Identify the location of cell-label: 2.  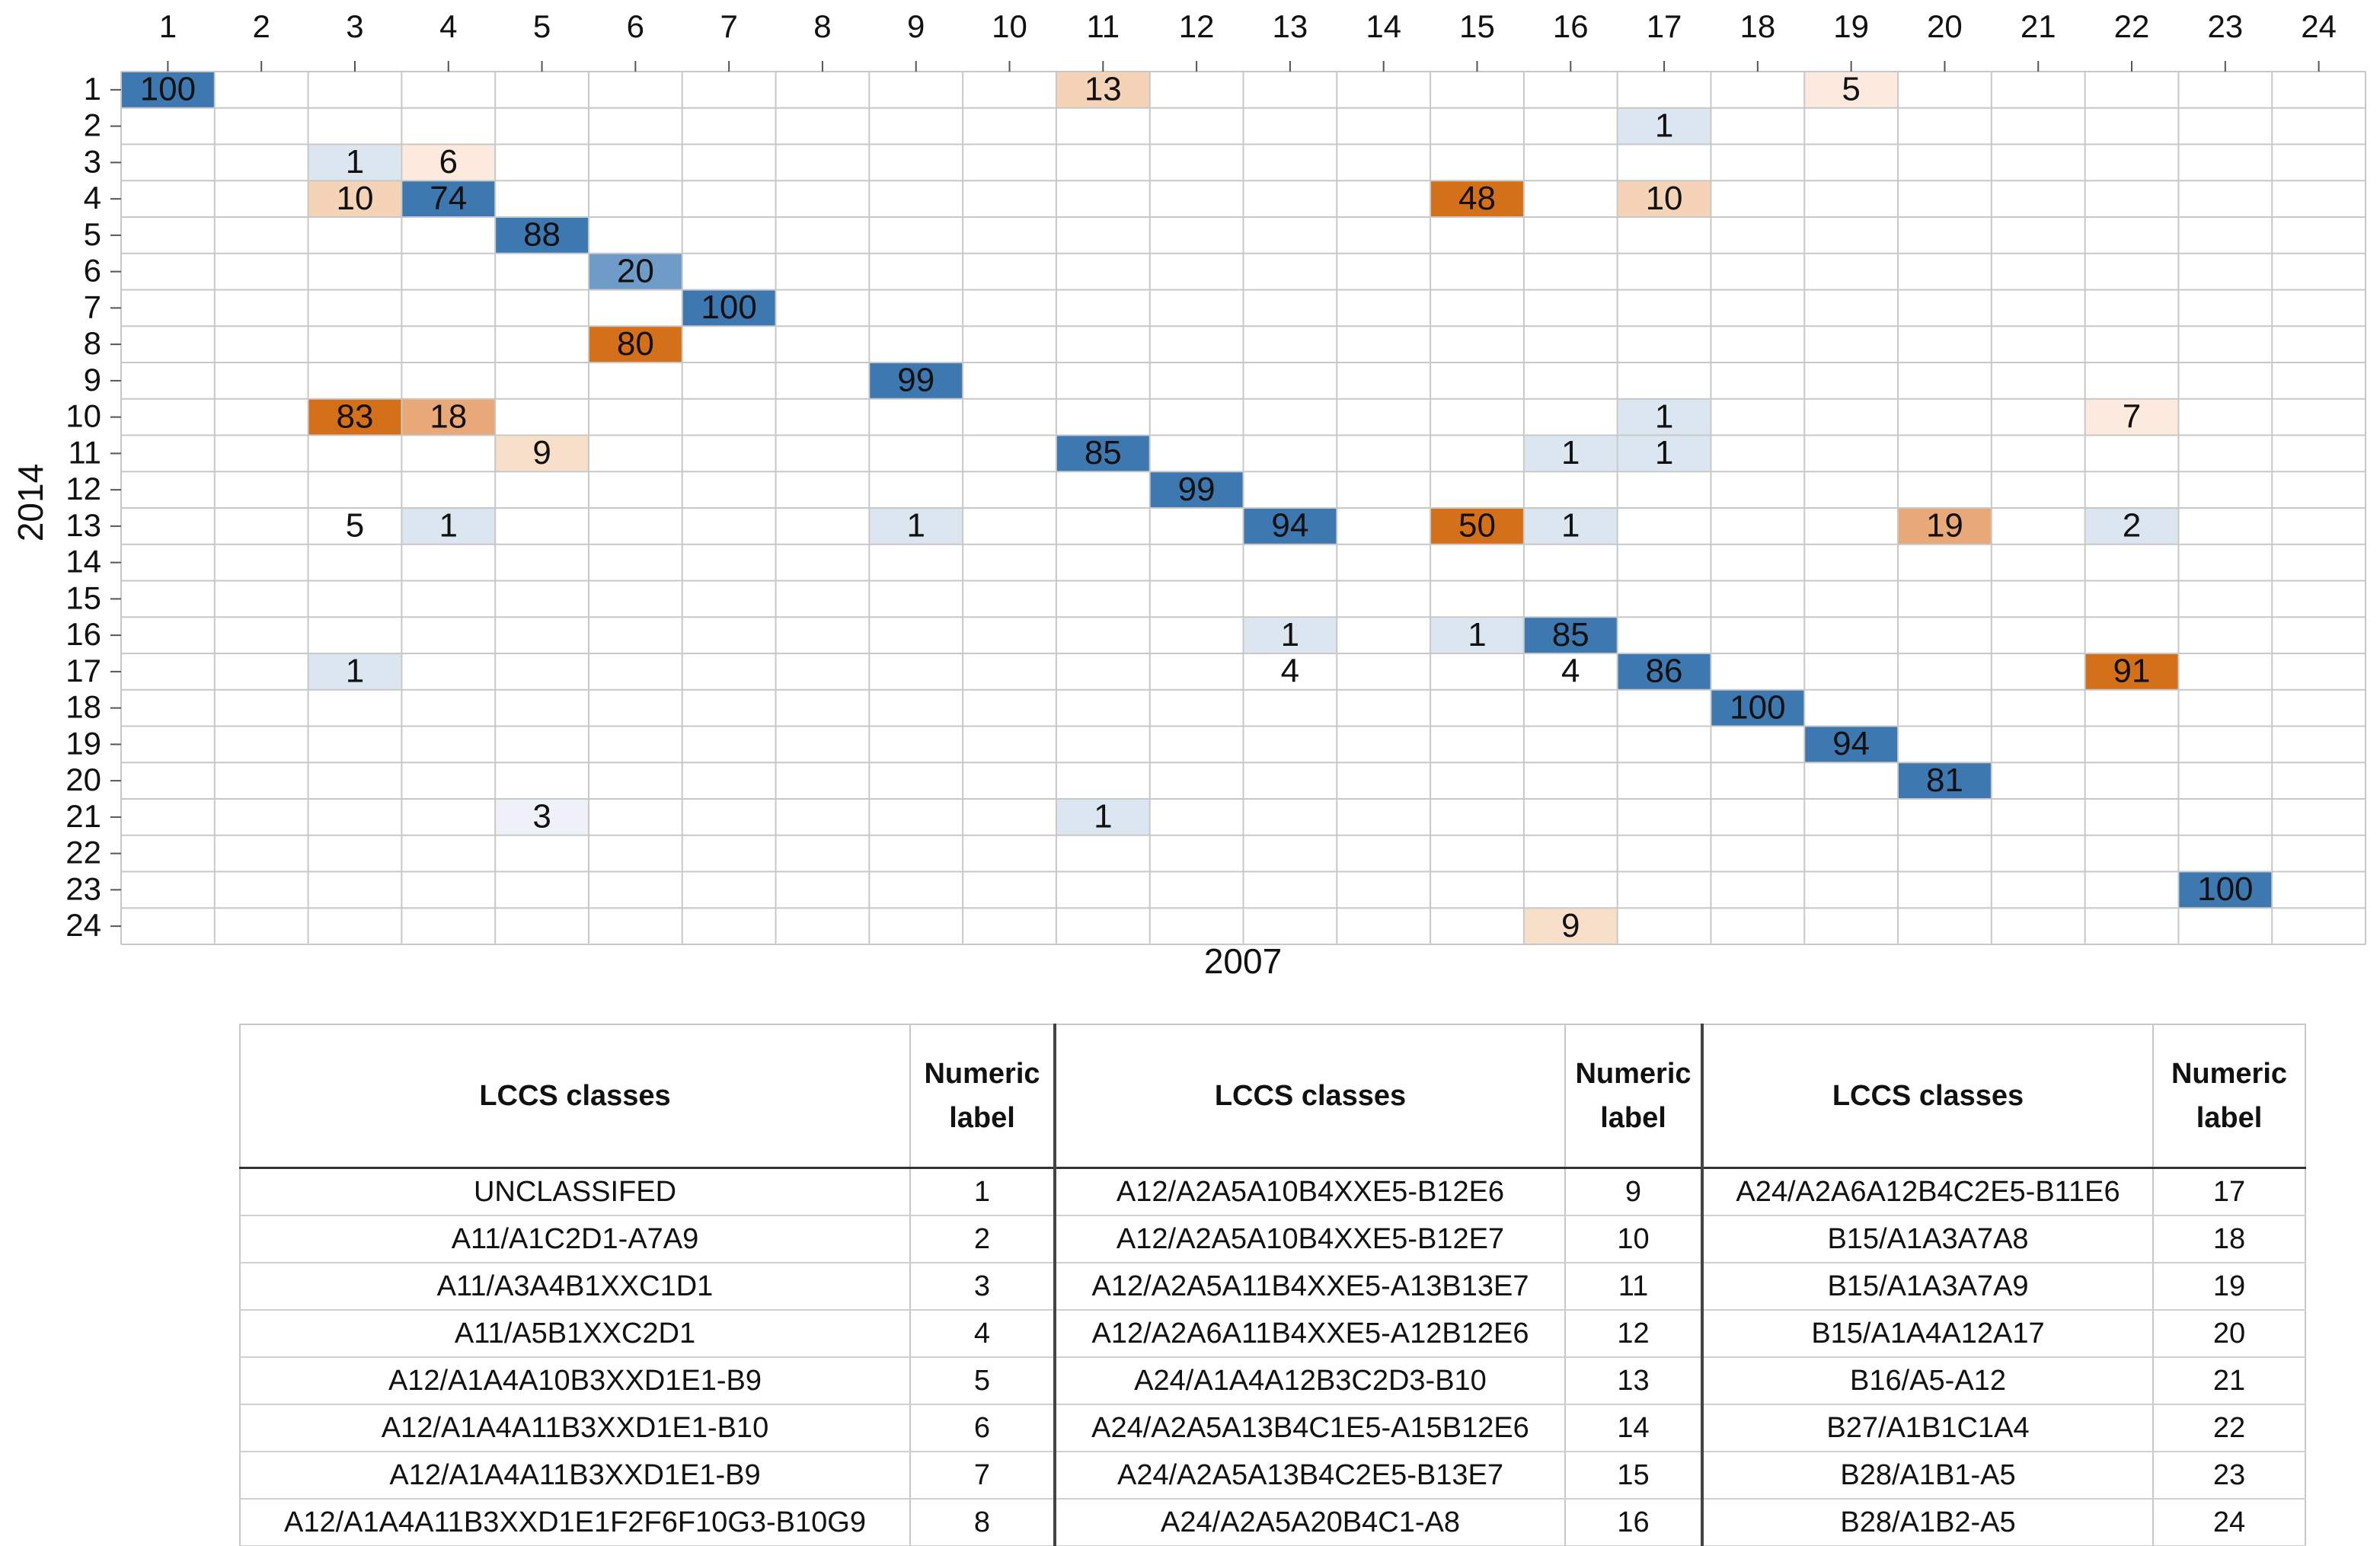
(2132, 526).